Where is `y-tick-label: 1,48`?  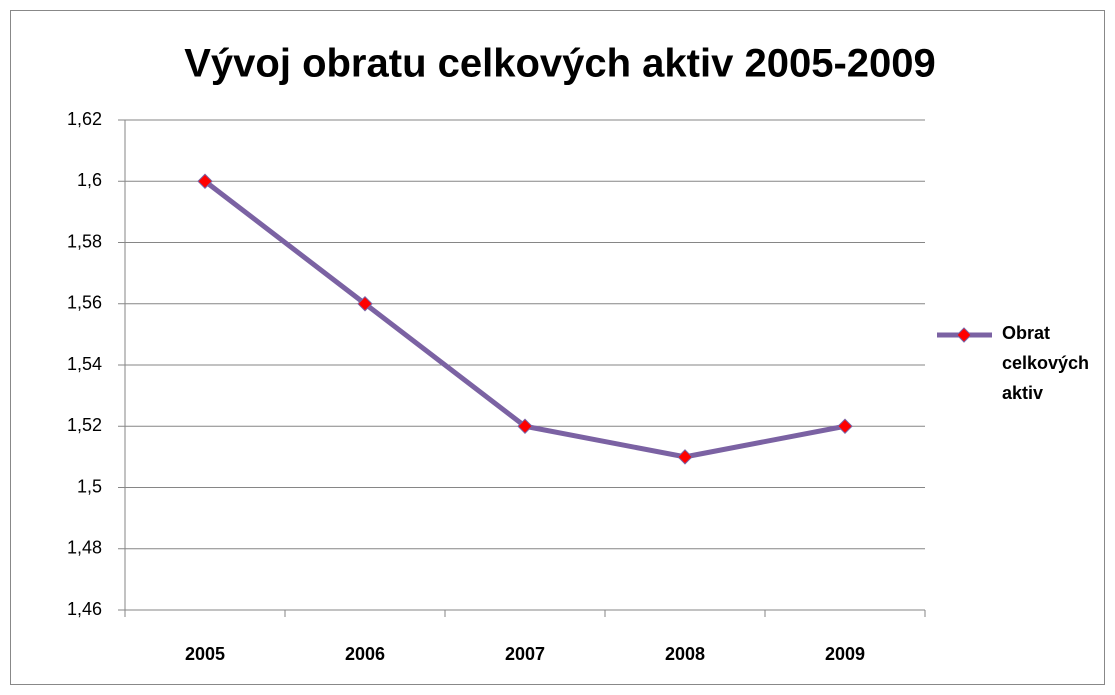 y-tick-label: 1,48 is located at coordinates (84, 548).